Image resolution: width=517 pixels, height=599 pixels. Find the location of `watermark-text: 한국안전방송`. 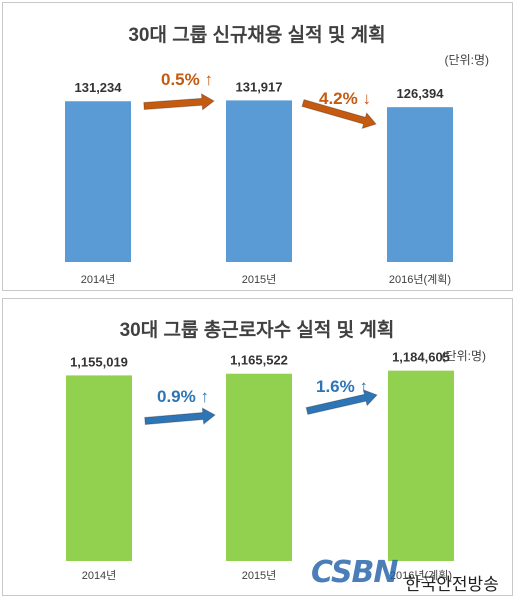

watermark-text: 한국안전방송 is located at coordinates (452, 585).